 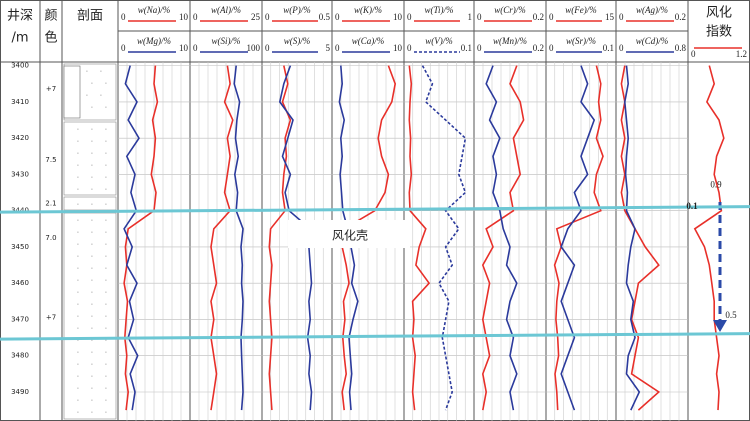 What do you see at coordinates (350, 236) in the screenshot?
I see `crust-label: 风化壳` at bounding box center [350, 236].